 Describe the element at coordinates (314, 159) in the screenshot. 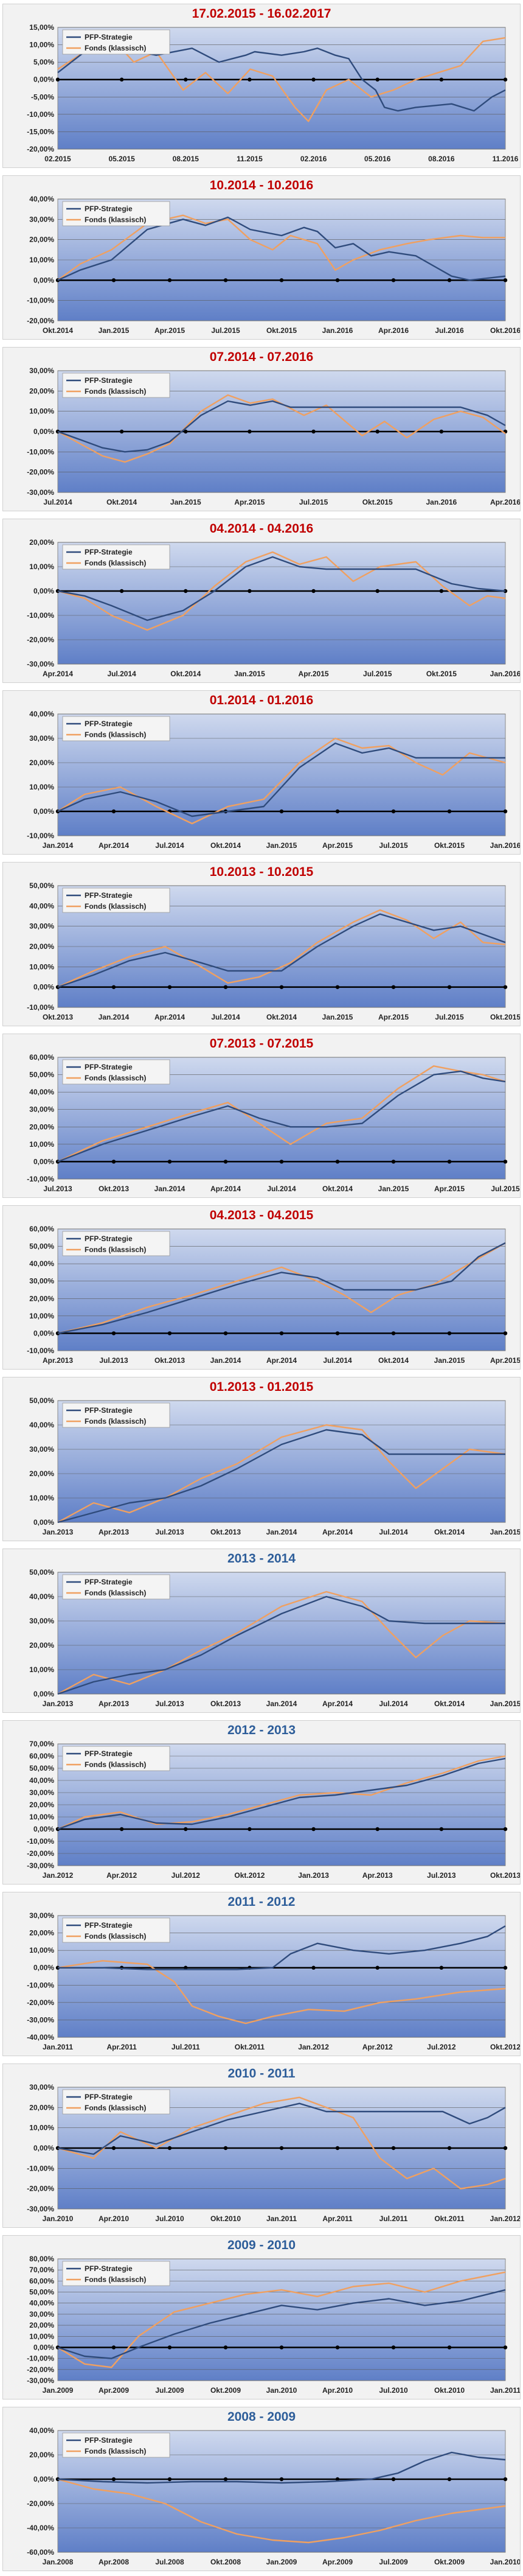

I see `x-tick-label: 02.2016` at that location.